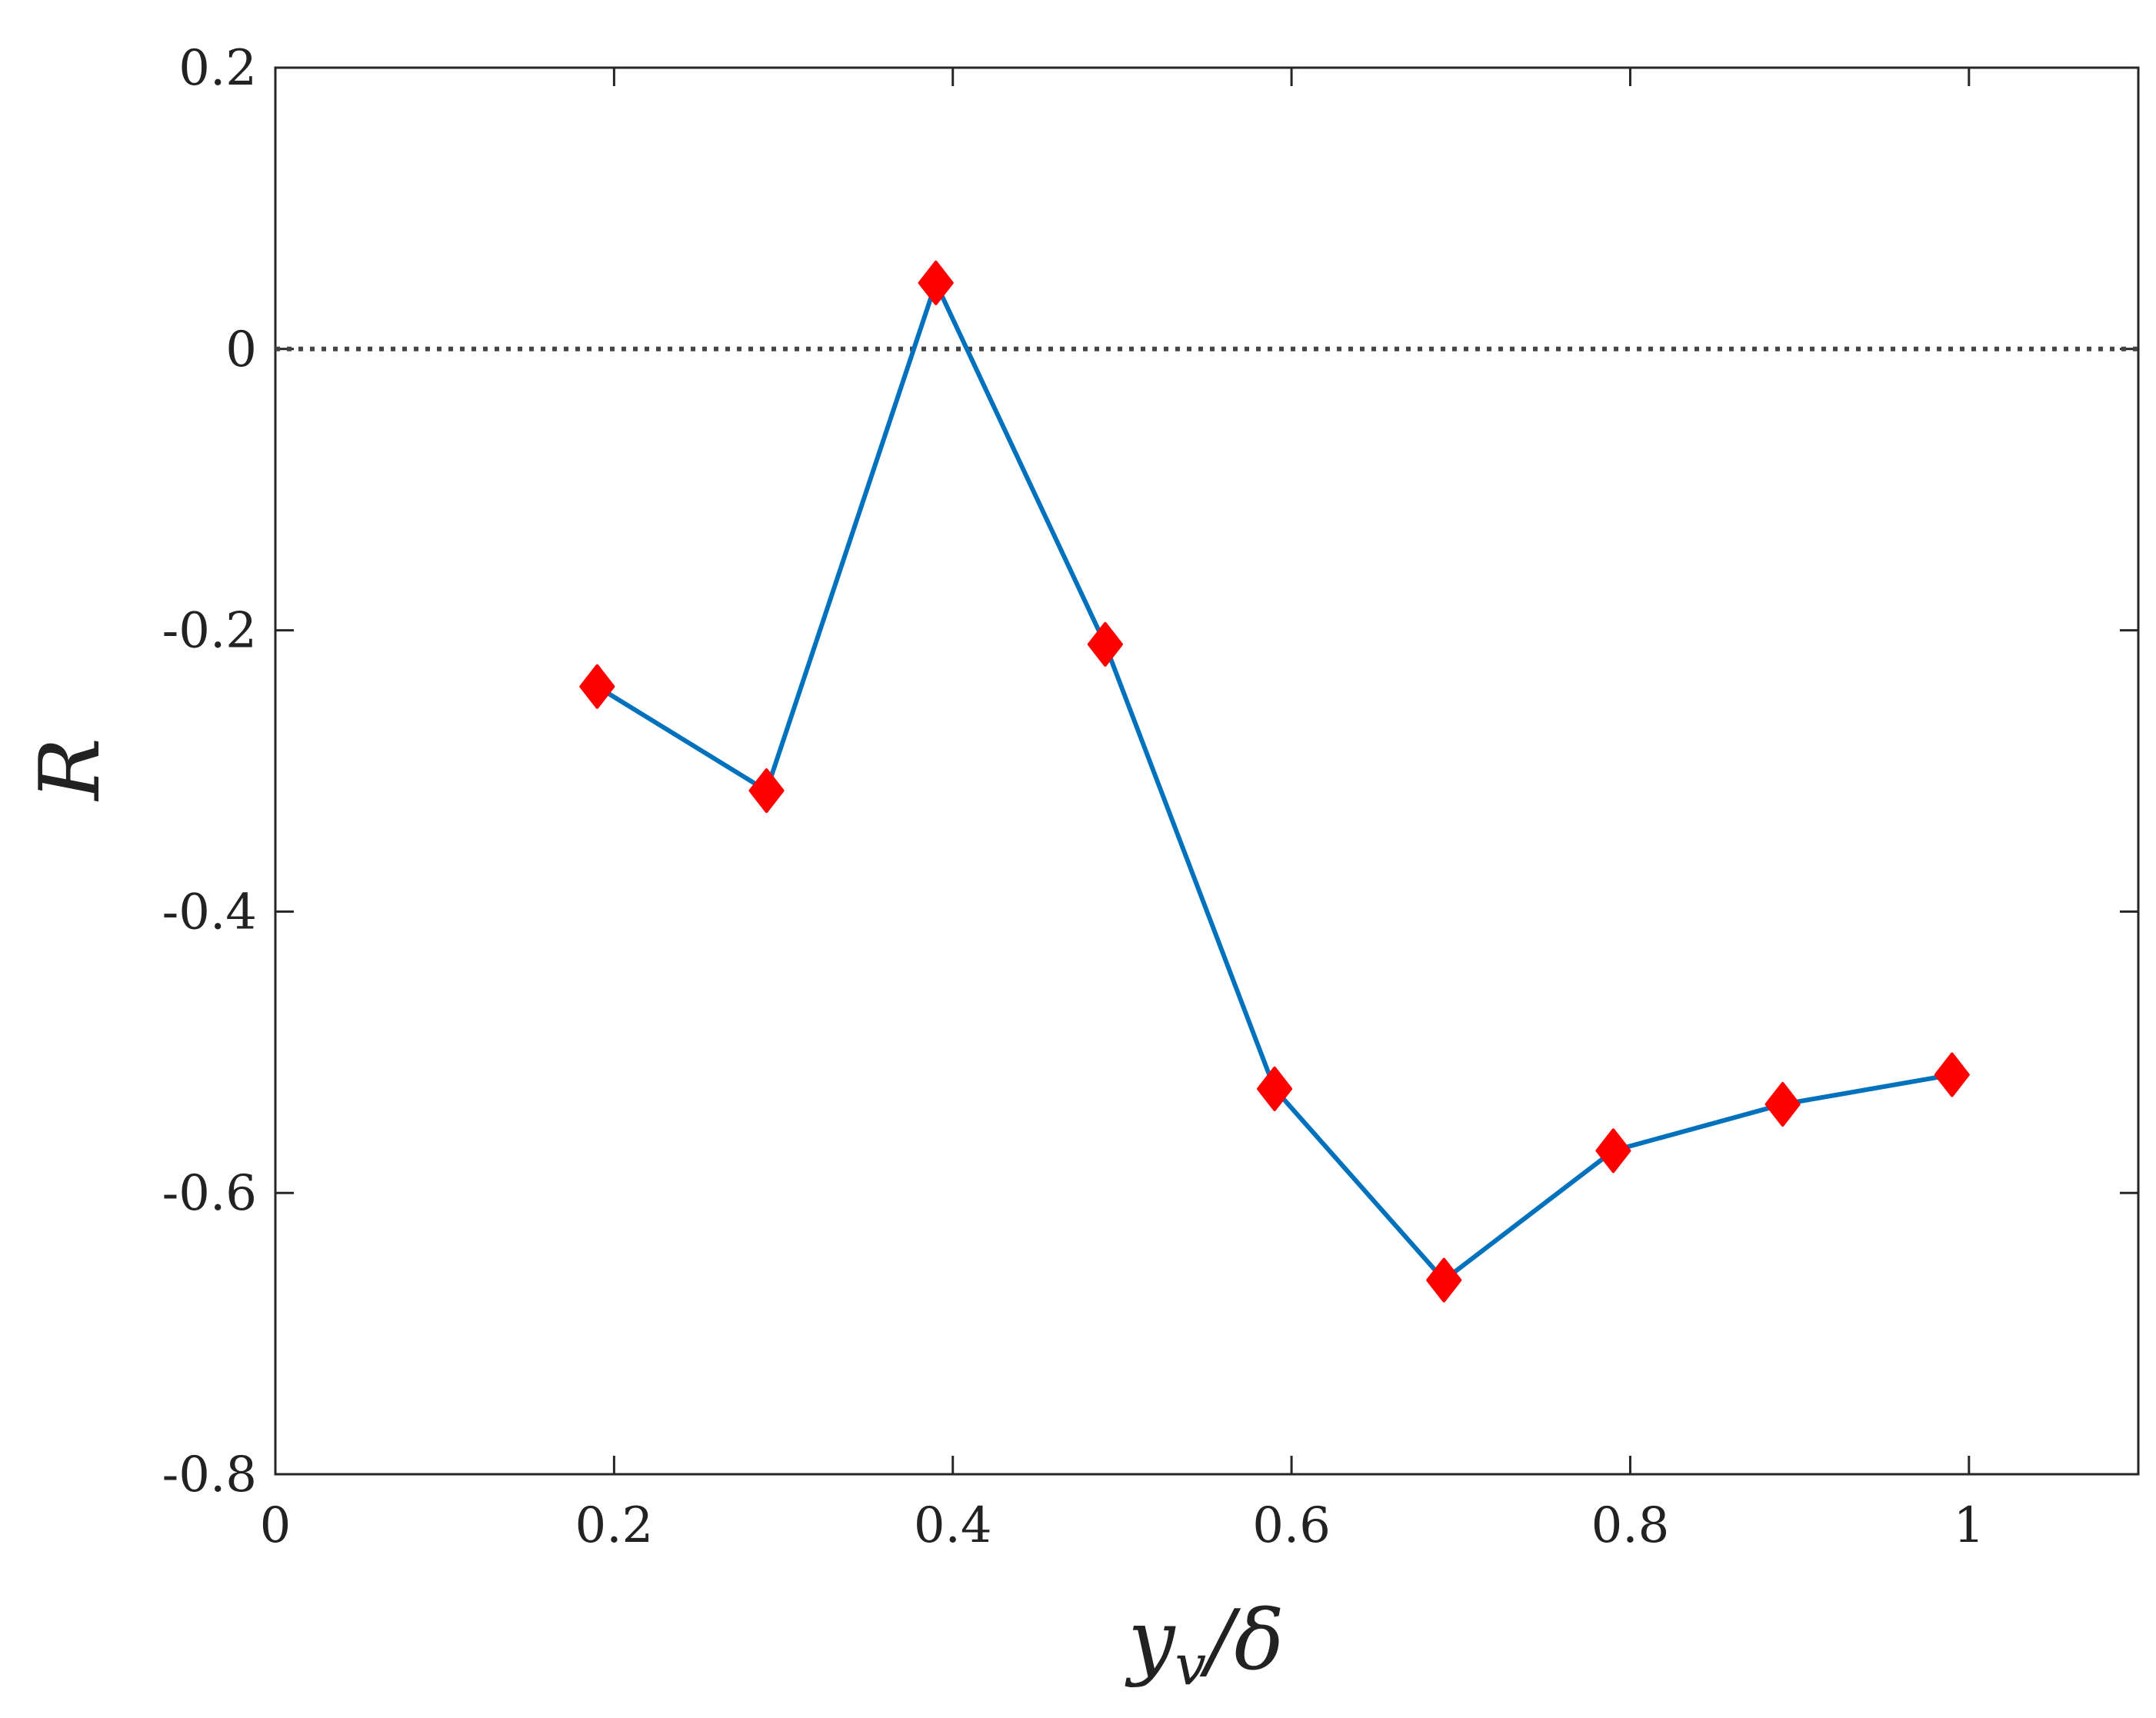 The image size is (2156, 1718). What do you see at coordinates (1291, 1525) in the screenshot?
I see `x-tick-label: 0.6` at bounding box center [1291, 1525].